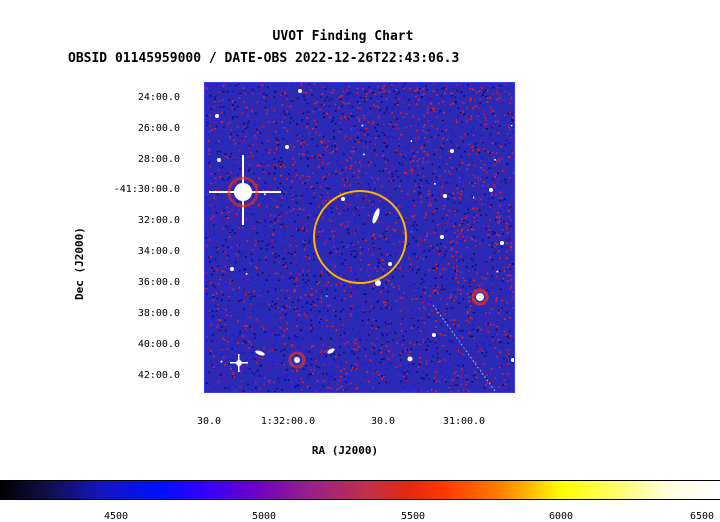 The image size is (720, 522). Describe the element at coordinates (413, 516) in the screenshot. I see `colorbar-tick-label: 5500` at that location.